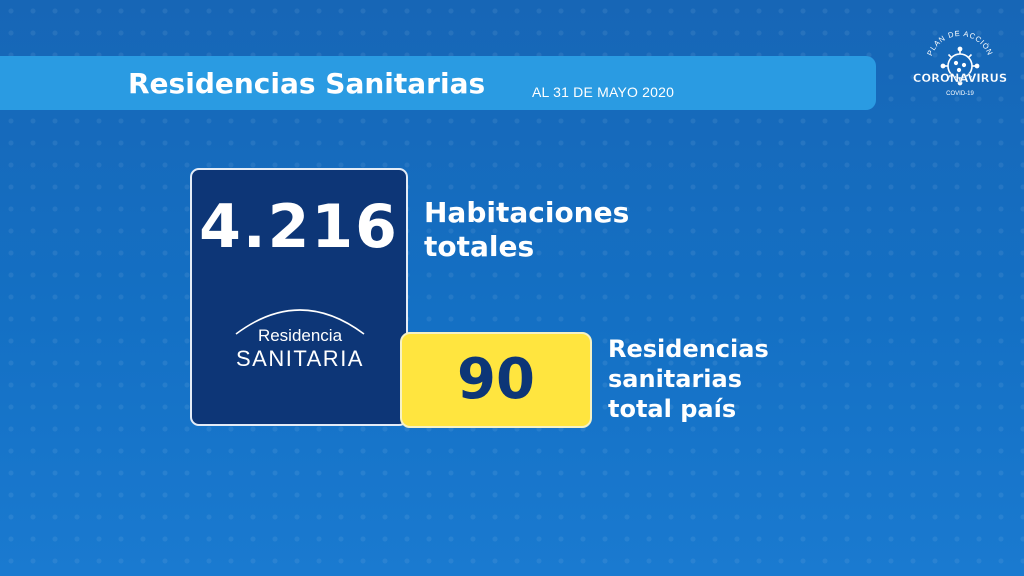  What do you see at coordinates (299, 358) in the screenshot?
I see `brand-line-2: SANITARIA` at bounding box center [299, 358].